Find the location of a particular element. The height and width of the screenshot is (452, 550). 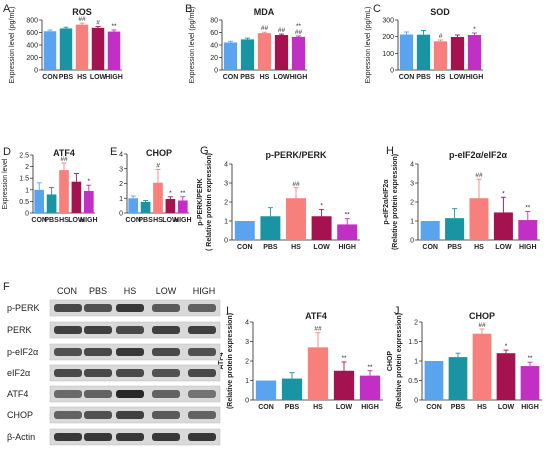

panel-letter: G is located at coordinates (204, 151).